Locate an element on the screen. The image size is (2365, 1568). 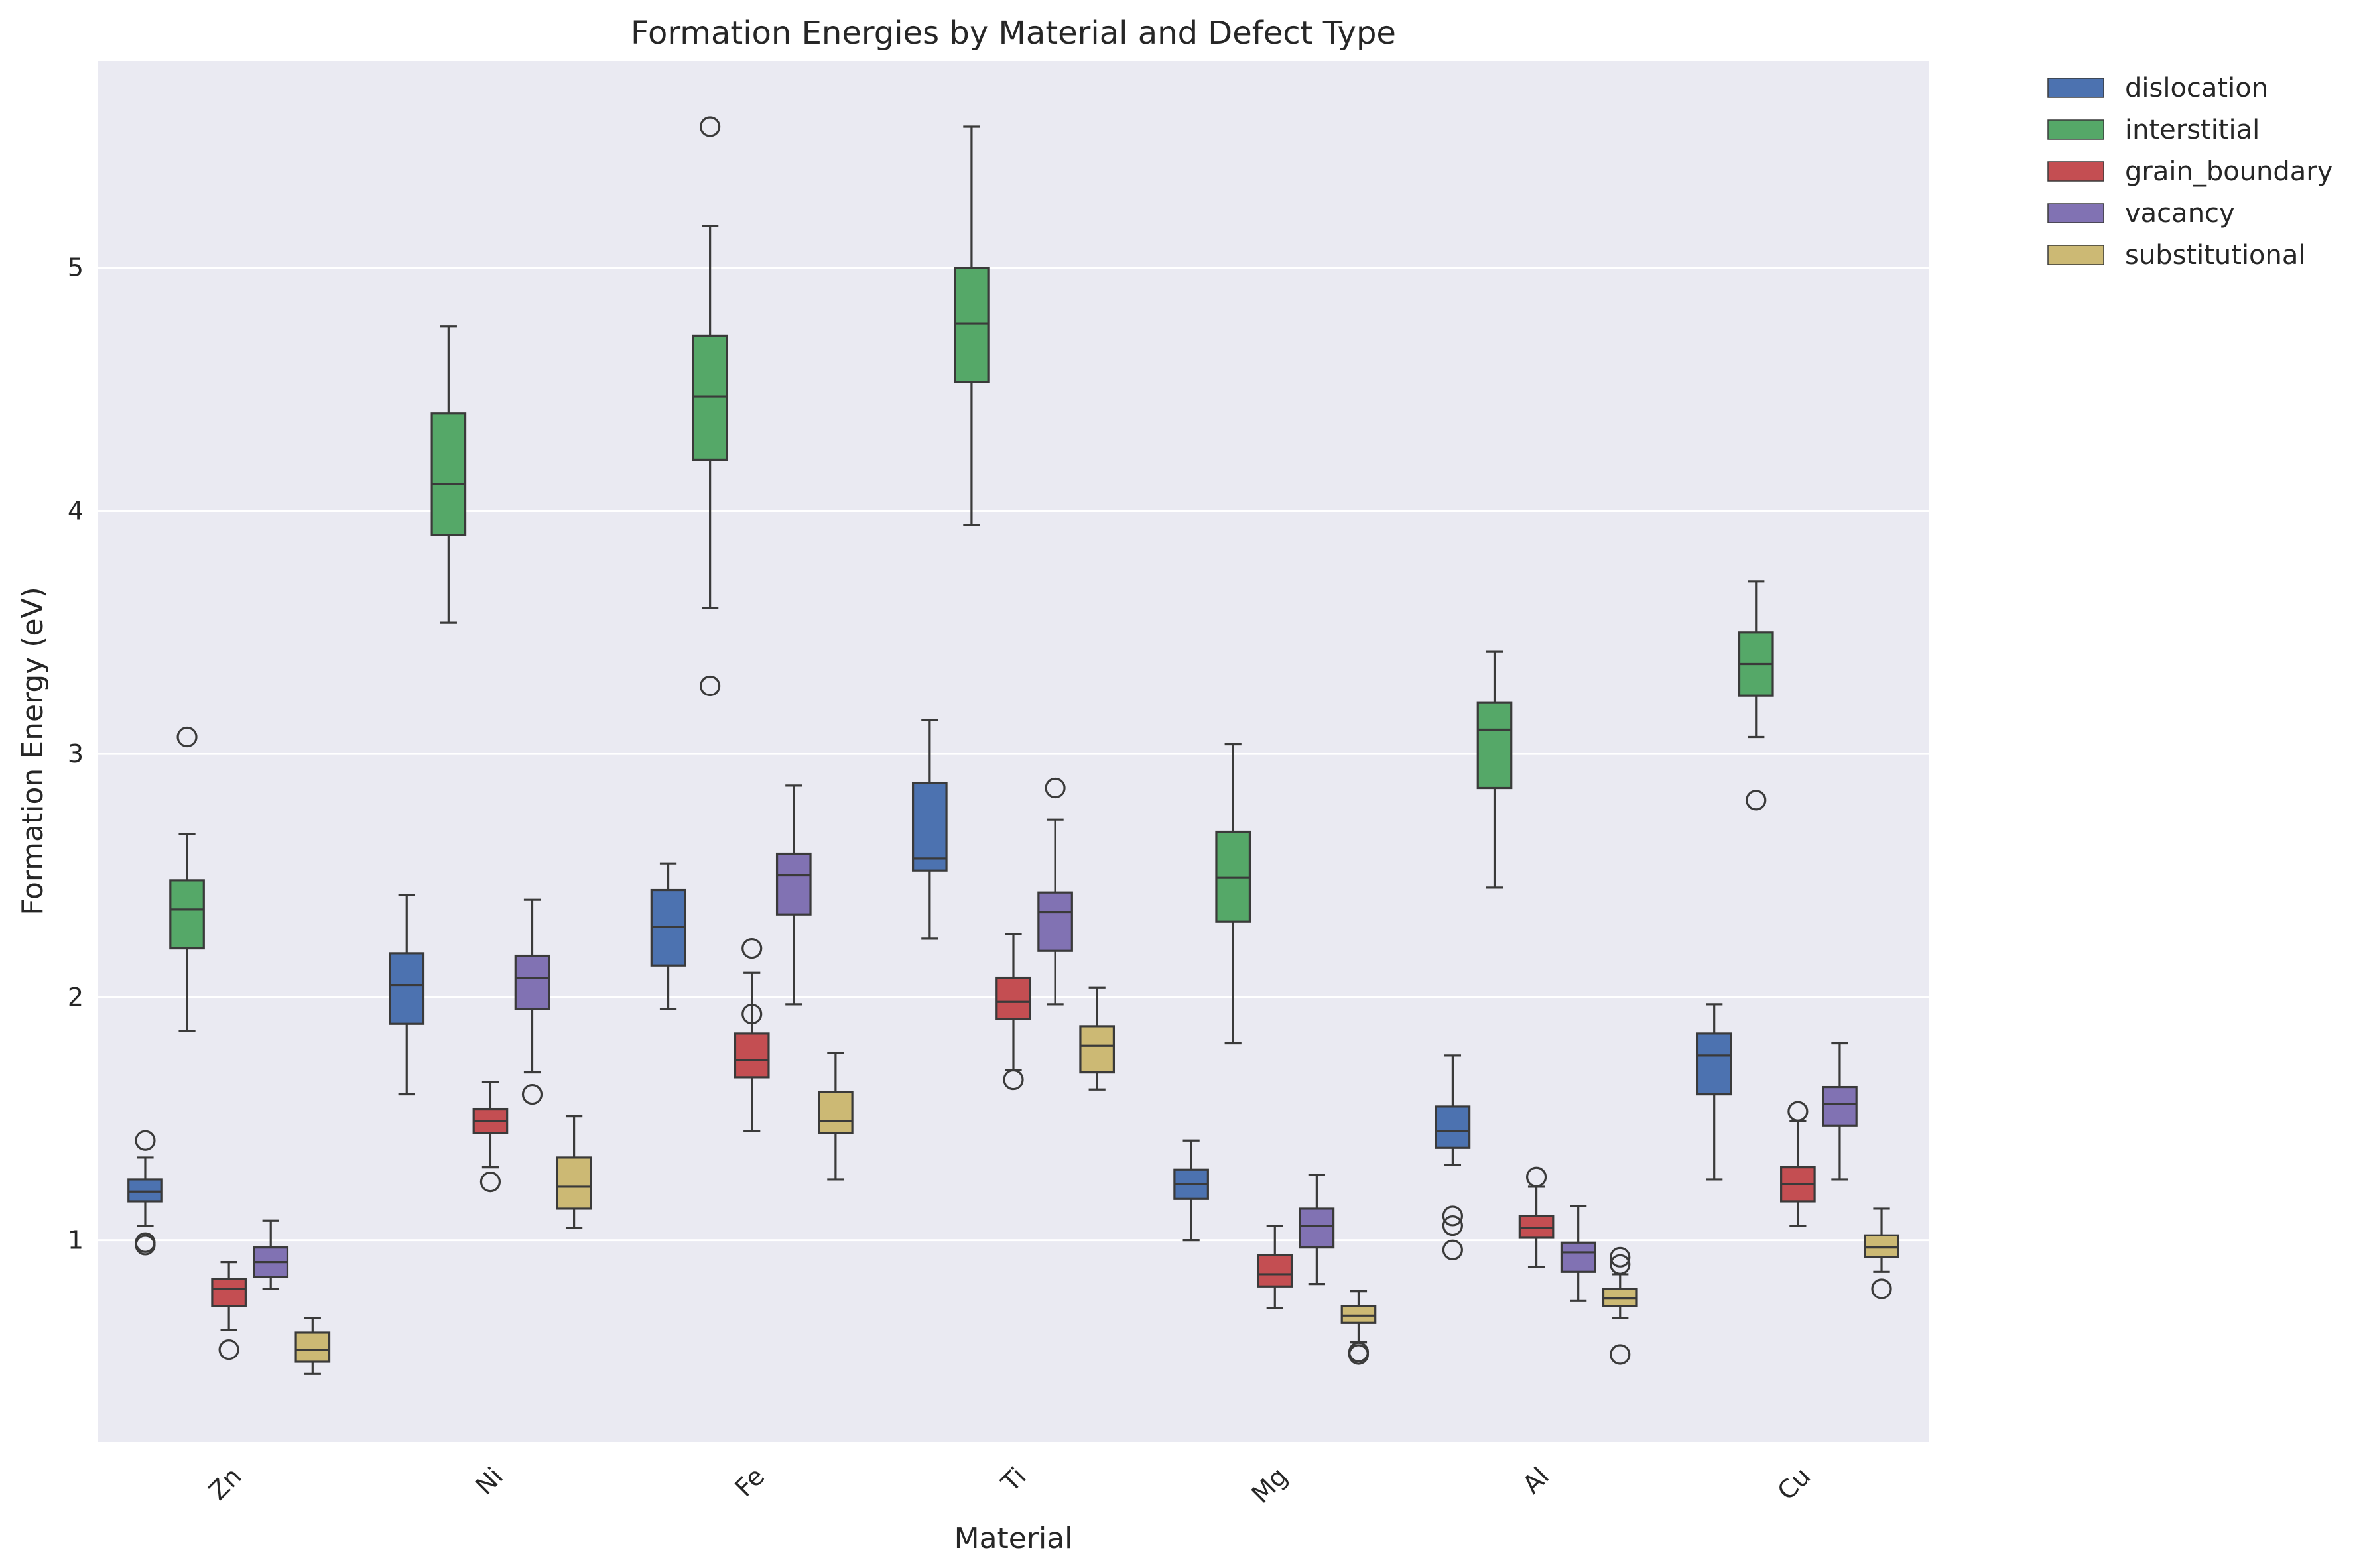
box-cu-substitutional is located at coordinates (1882, 1253).